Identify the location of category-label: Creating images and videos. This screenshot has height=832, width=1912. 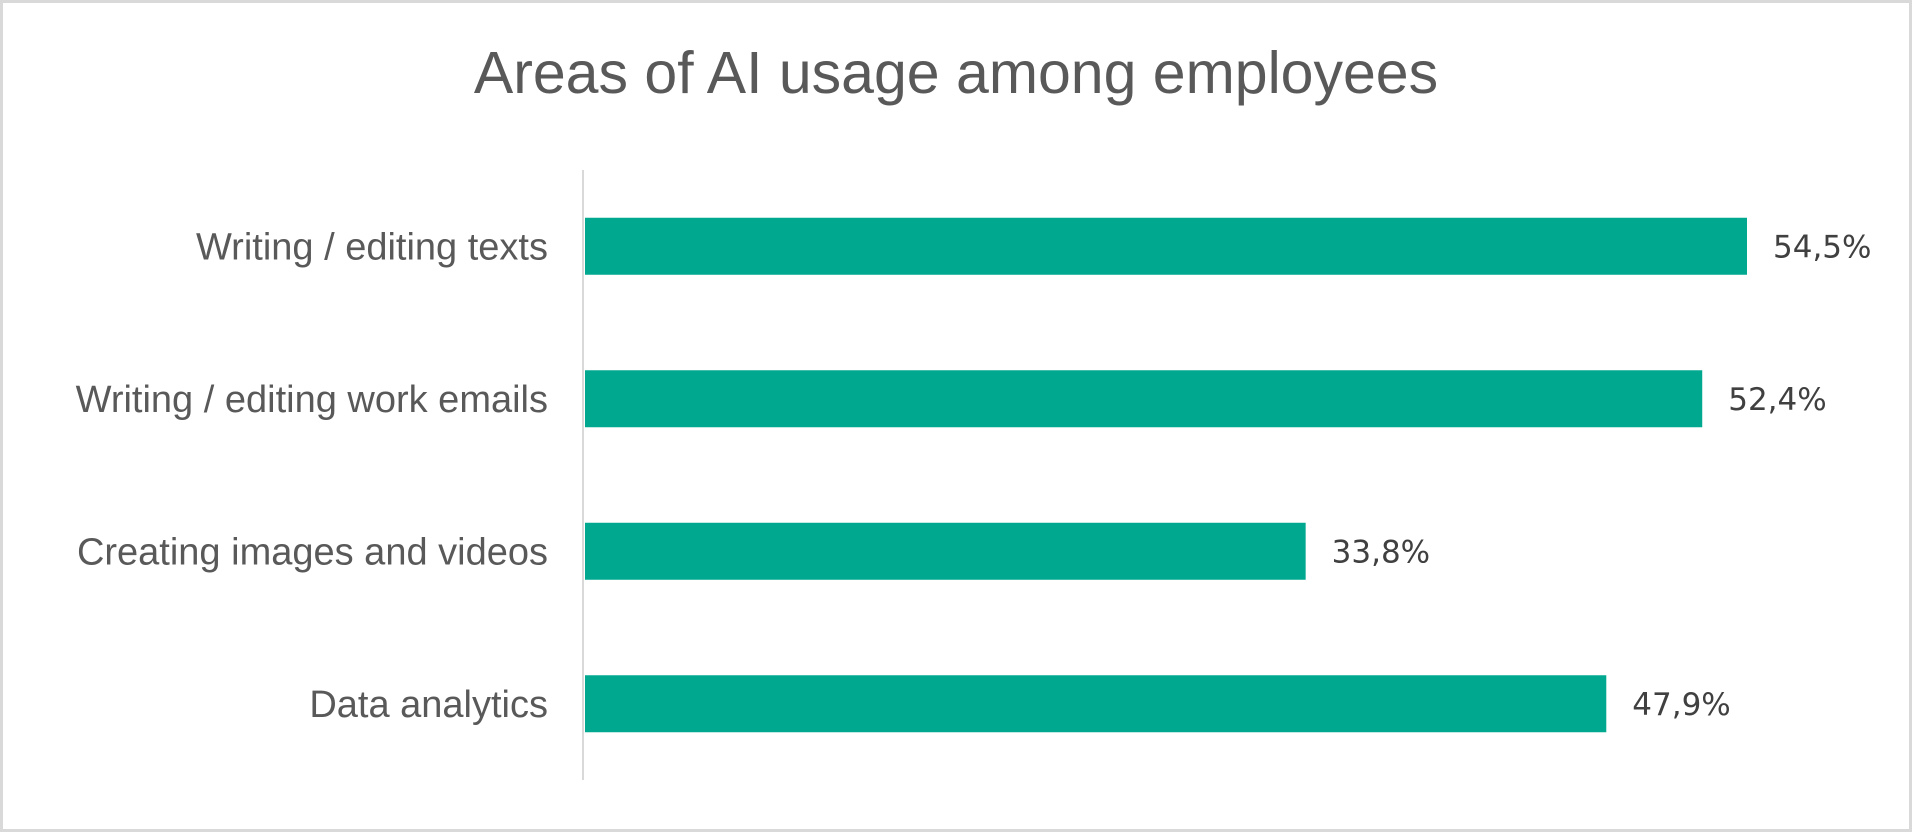
(312, 552).